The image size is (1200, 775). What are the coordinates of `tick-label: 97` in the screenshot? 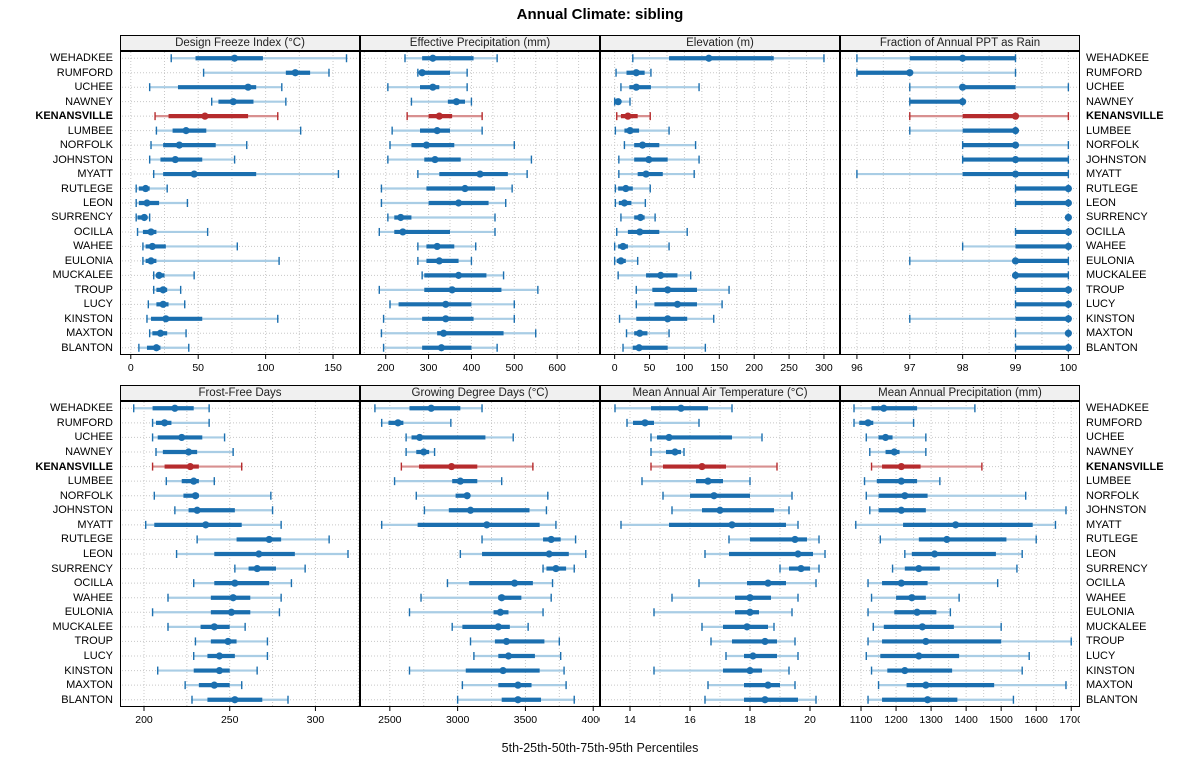 It's located at (910, 368).